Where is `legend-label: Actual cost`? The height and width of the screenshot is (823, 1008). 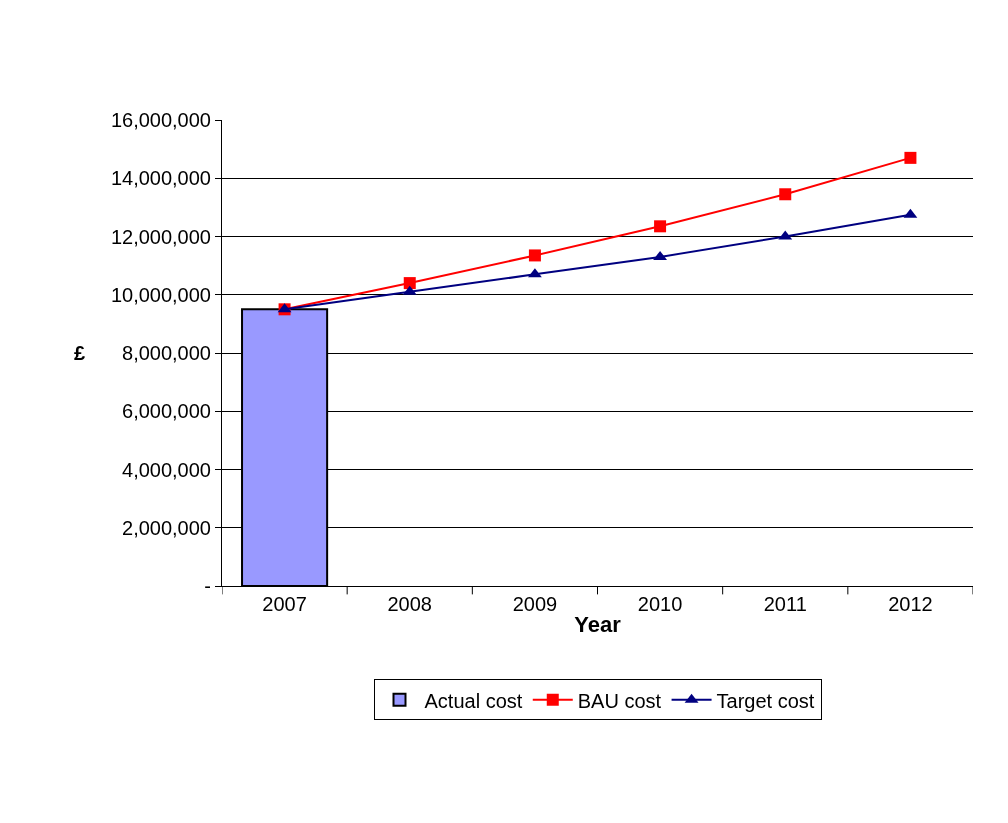
legend-label: Actual cost is located at coordinates (473, 700).